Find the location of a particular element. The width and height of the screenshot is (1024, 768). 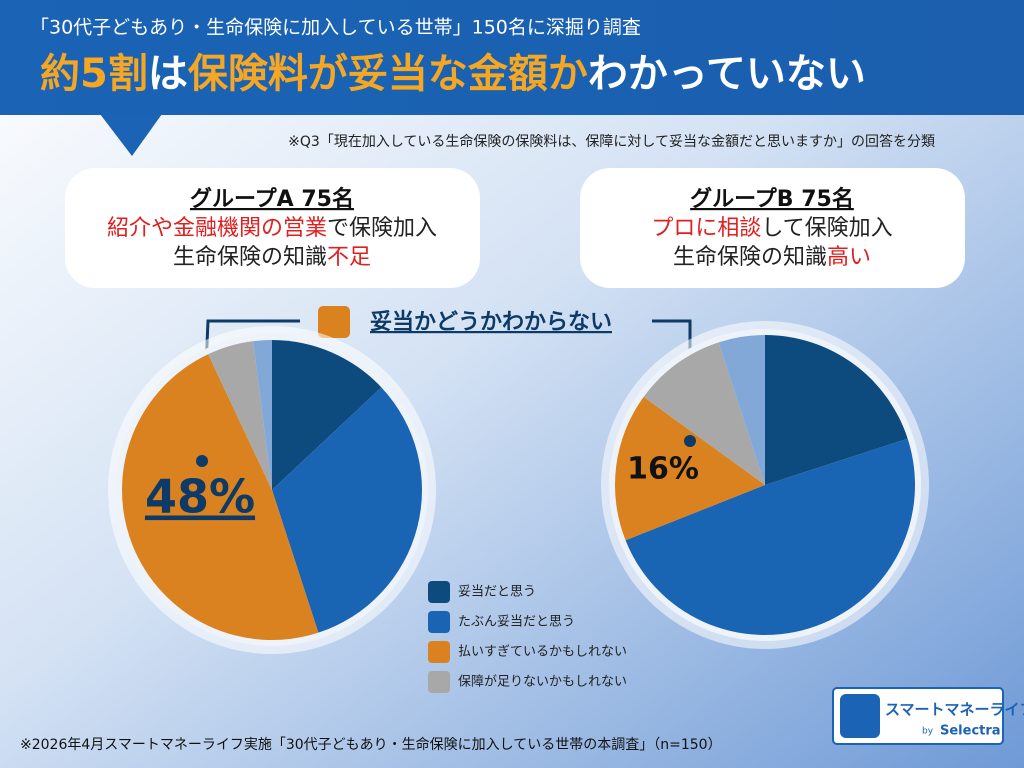

legend-label: 保障が足りないかもしれない is located at coordinates (542, 682).